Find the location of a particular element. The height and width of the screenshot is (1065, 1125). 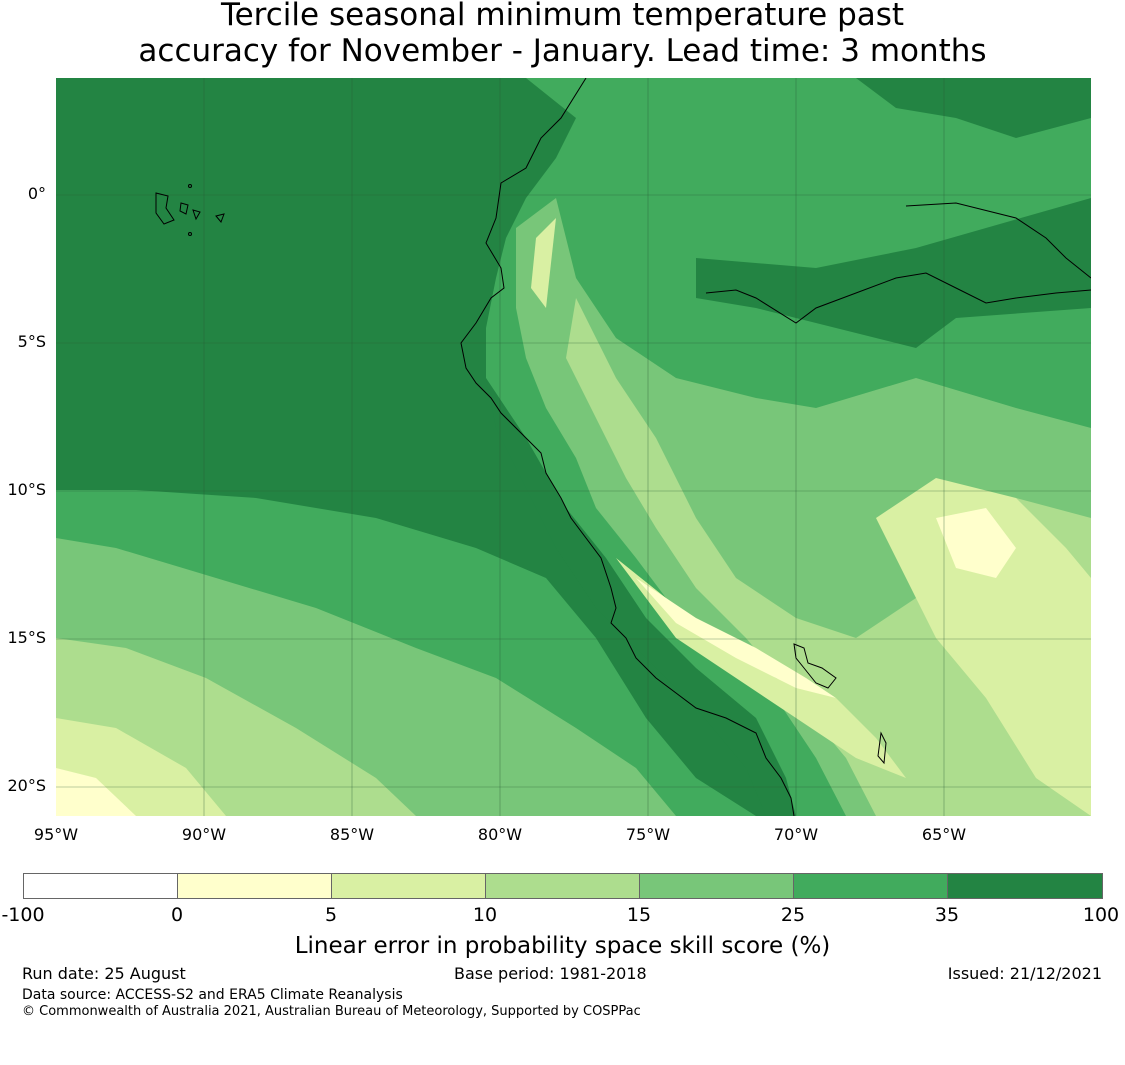

galapagos-islands is located at coordinates (190, 210).